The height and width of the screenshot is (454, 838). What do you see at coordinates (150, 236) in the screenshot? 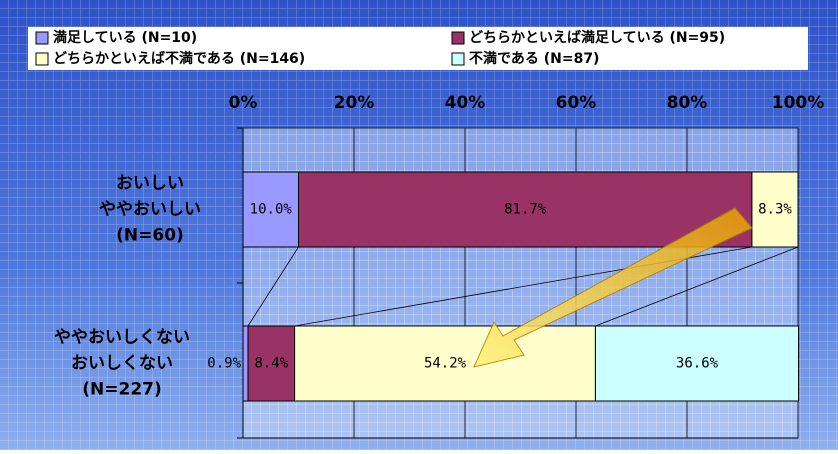
I see `category-label: (N=60)` at bounding box center [150, 236].